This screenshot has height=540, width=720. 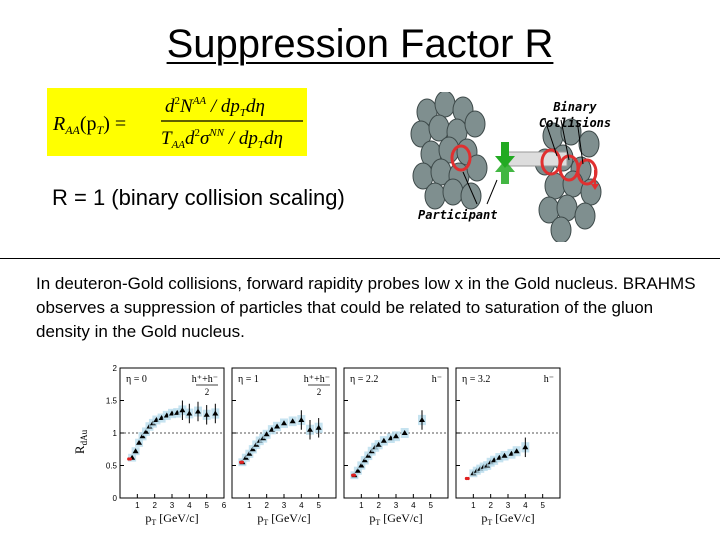 I want to click on motion-arrow-icon, so click(x=505, y=155).